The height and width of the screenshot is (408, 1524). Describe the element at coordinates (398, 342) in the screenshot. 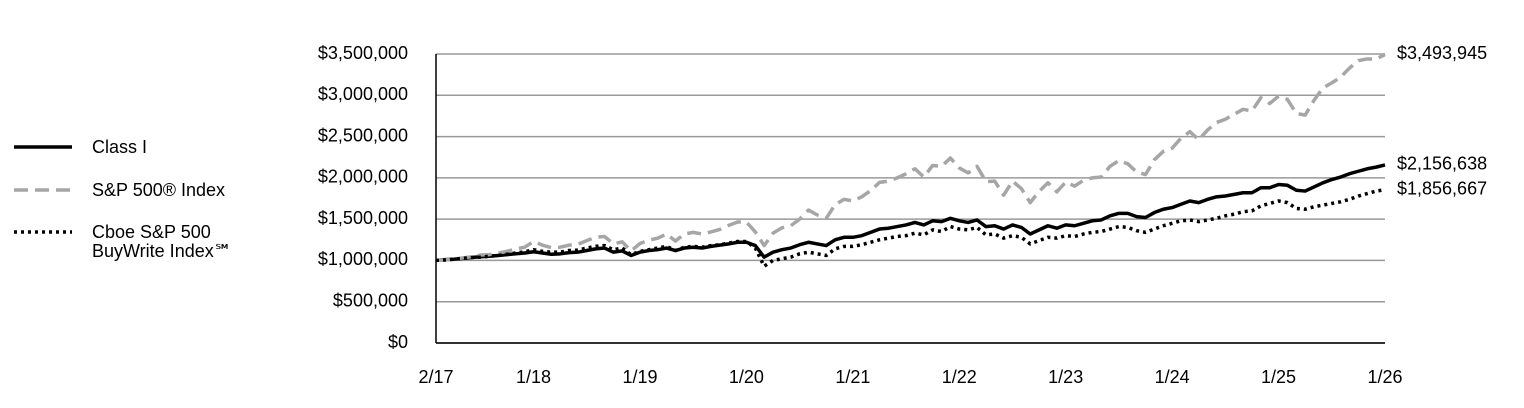

I see `y-tick-label: $0` at that location.